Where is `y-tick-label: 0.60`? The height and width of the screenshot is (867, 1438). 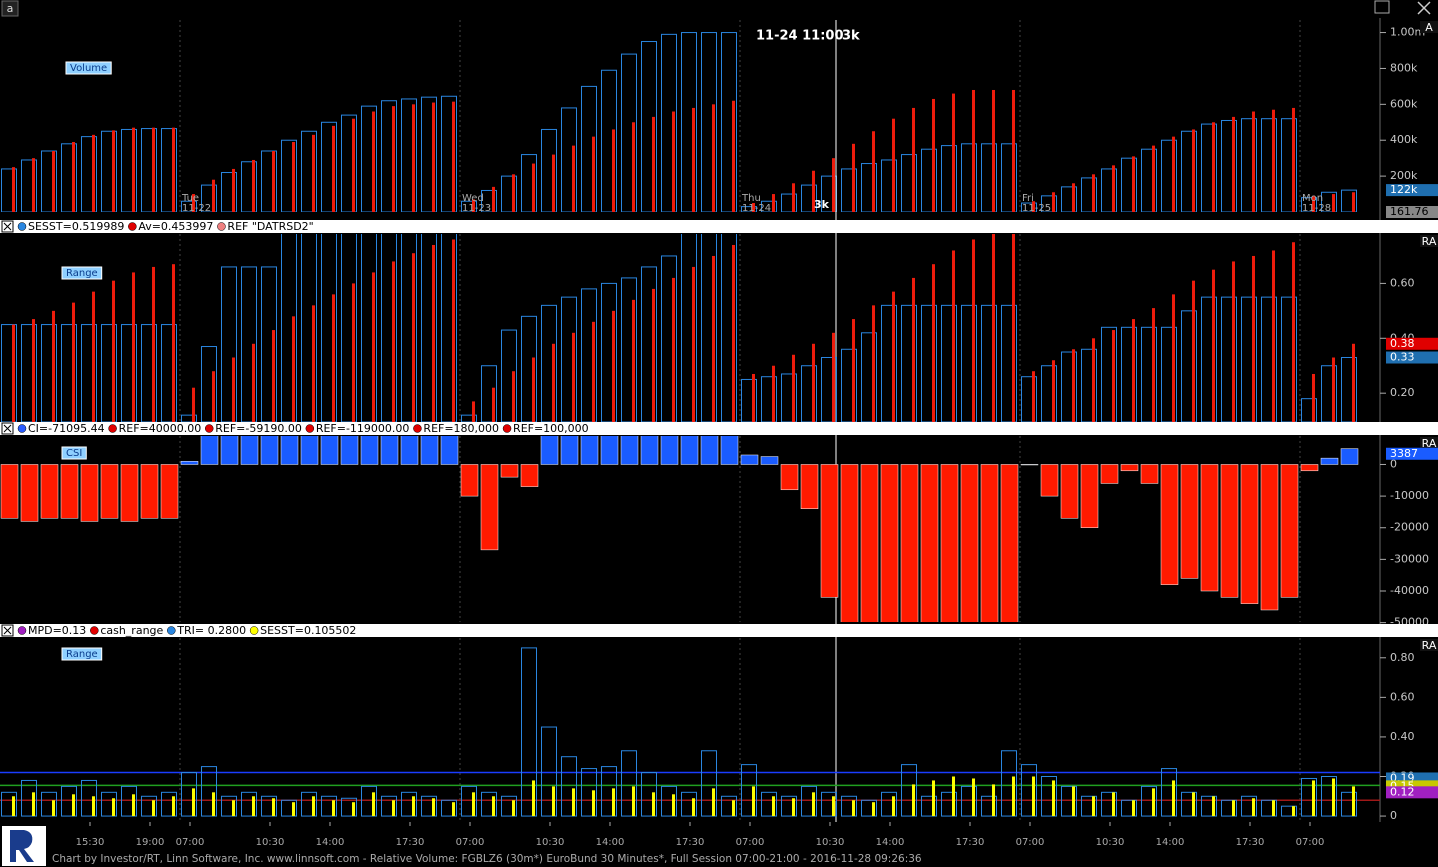 y-tick-label: 0.60 is located at coordinates (1402, 282).